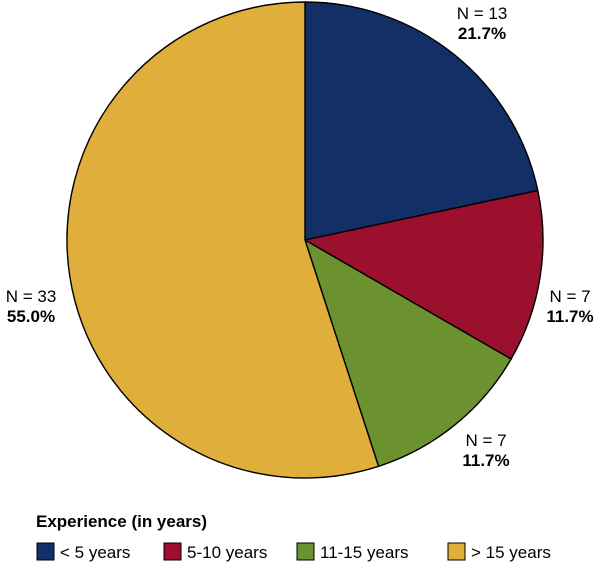 This screenshot has height=564, width=600. I want to click on slice-percent-label: 21.7%, so click(482, 33).